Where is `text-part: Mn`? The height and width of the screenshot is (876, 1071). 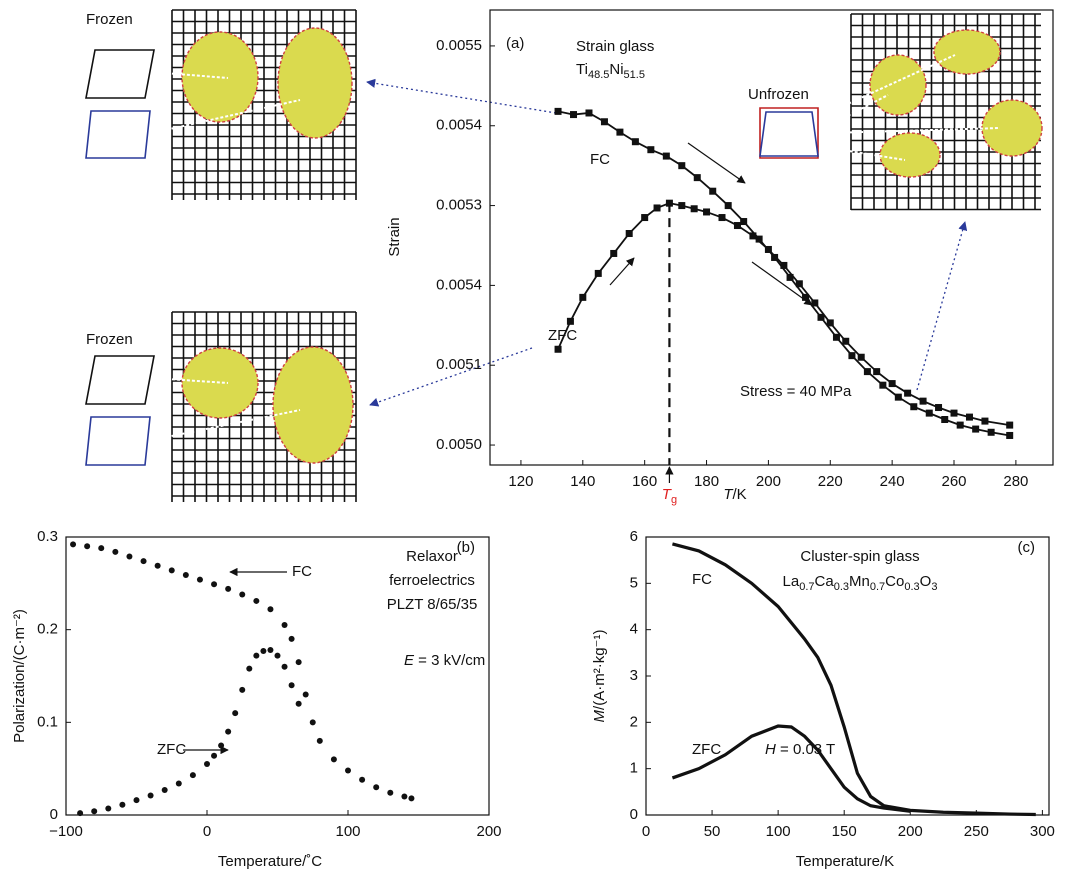 text-part: Mn is located at coordinates (859, 581).